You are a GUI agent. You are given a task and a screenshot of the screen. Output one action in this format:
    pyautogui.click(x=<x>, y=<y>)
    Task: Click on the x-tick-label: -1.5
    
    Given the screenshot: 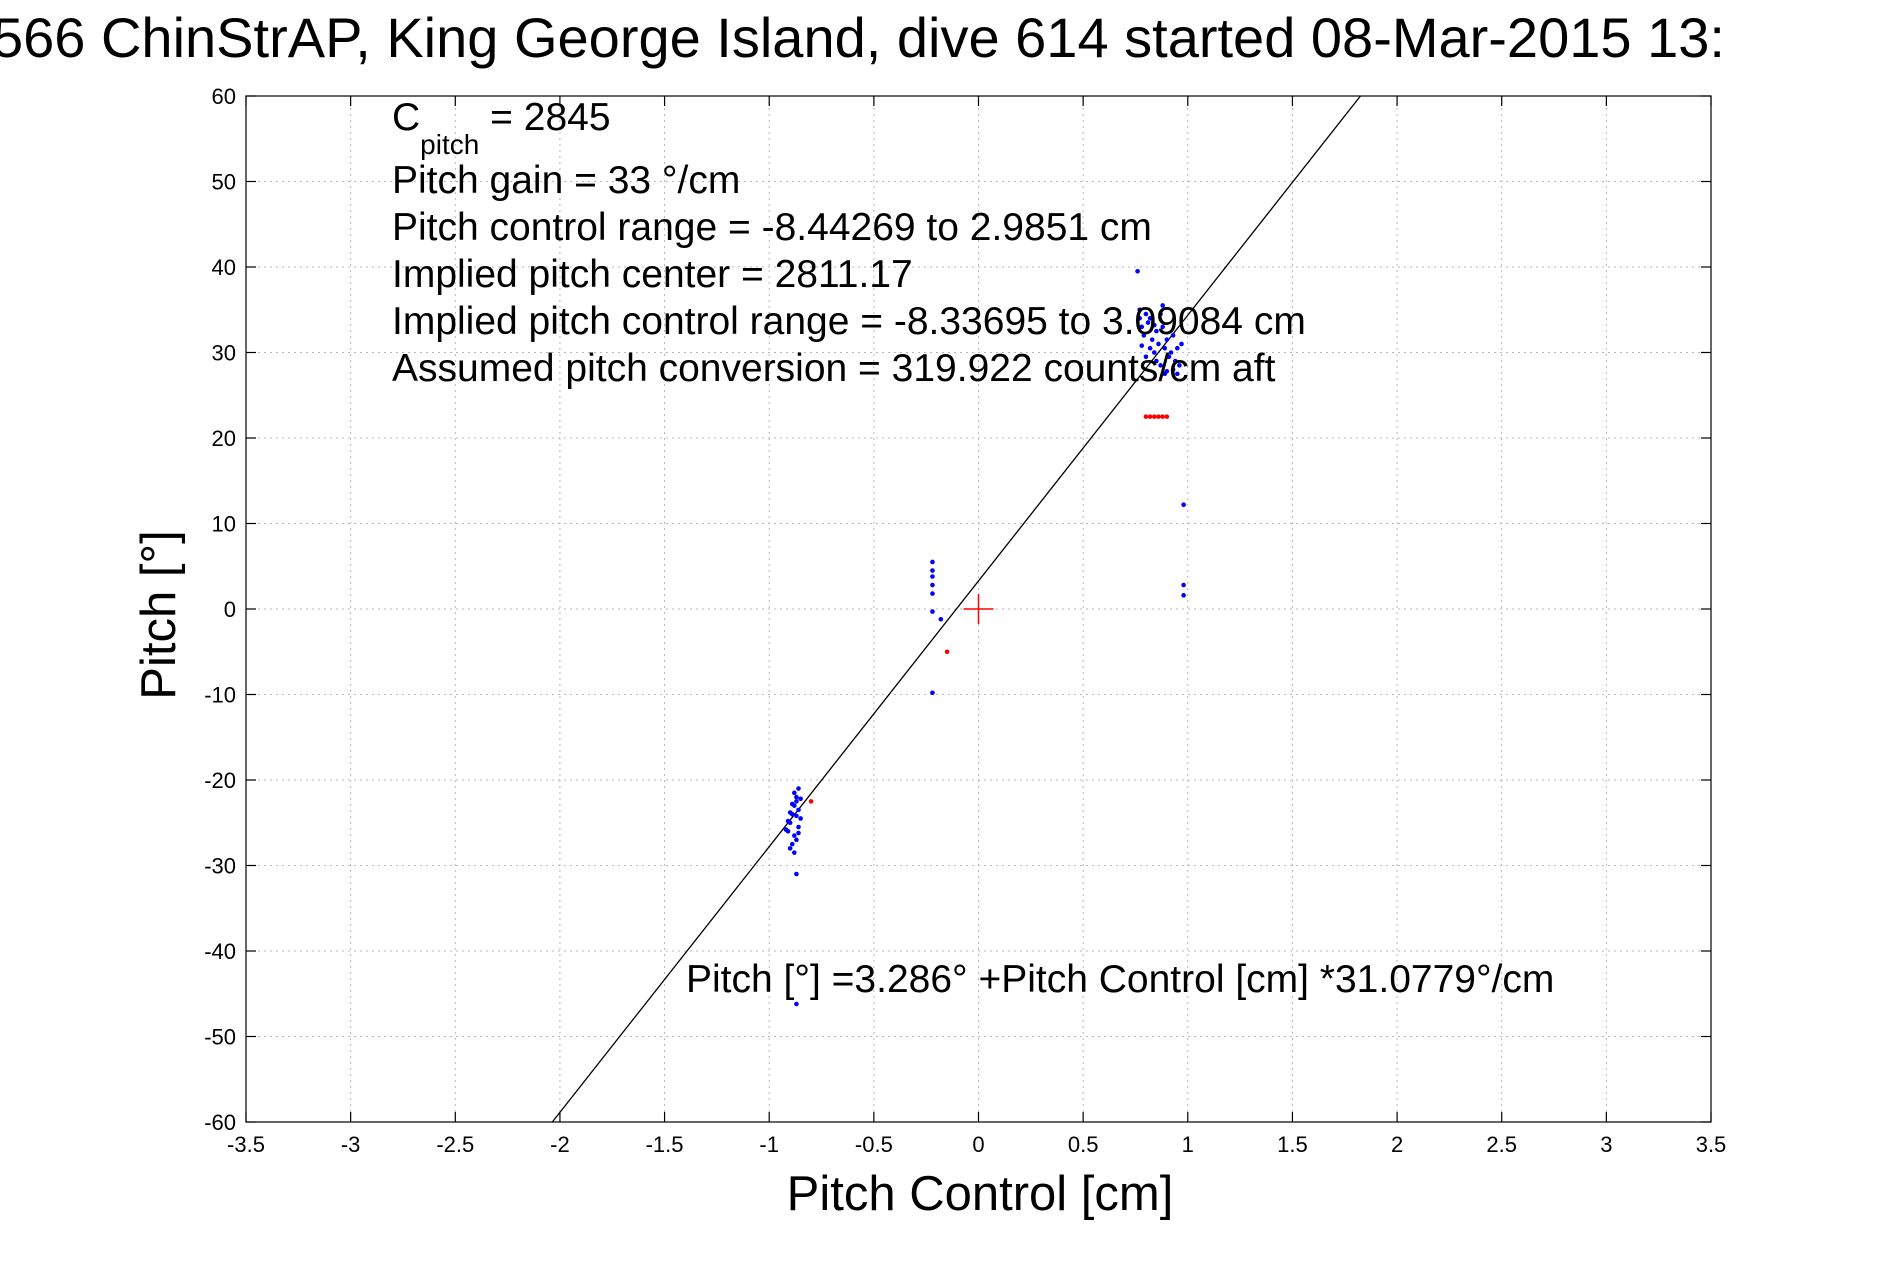 What is the action you would take?
    pyautogui.click(x=665, y=1144)
    